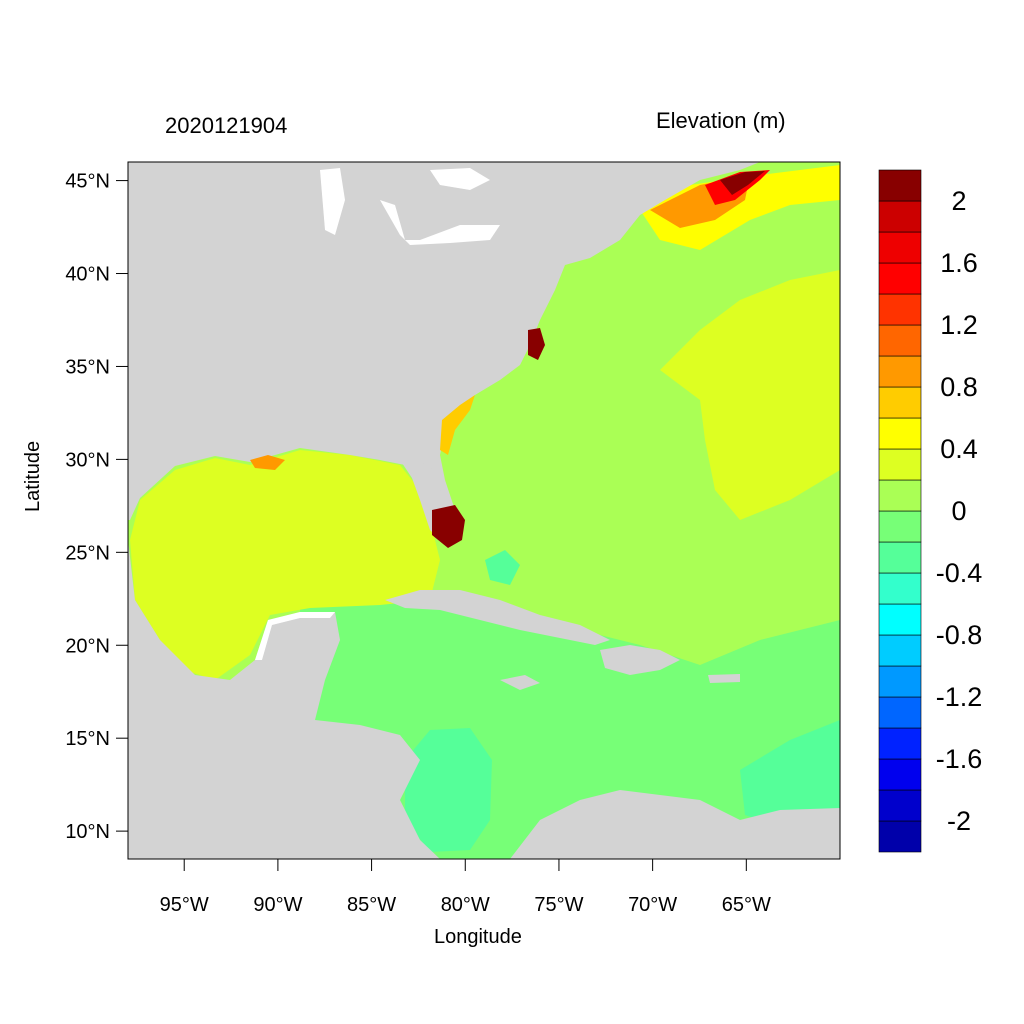 This screenshot has height=1024, width=1024. Describe the element at coordinates (184, 905) in the screenshot. I see `x-tick-label: 95°W` at that location.